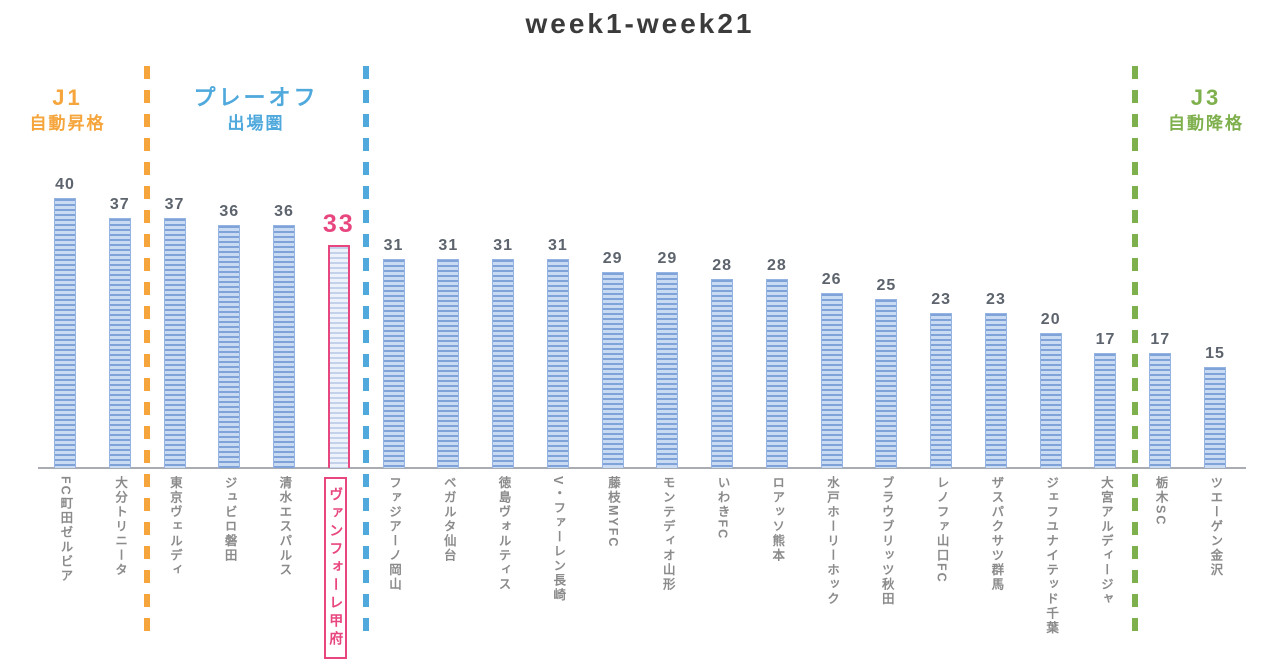 This screenshot has width=1280, height=670. What do you see at coordinates (503, 534) in the screenshot?
I see `team-label: 徳島ヴォルティス` at bounding box center [503, 534].